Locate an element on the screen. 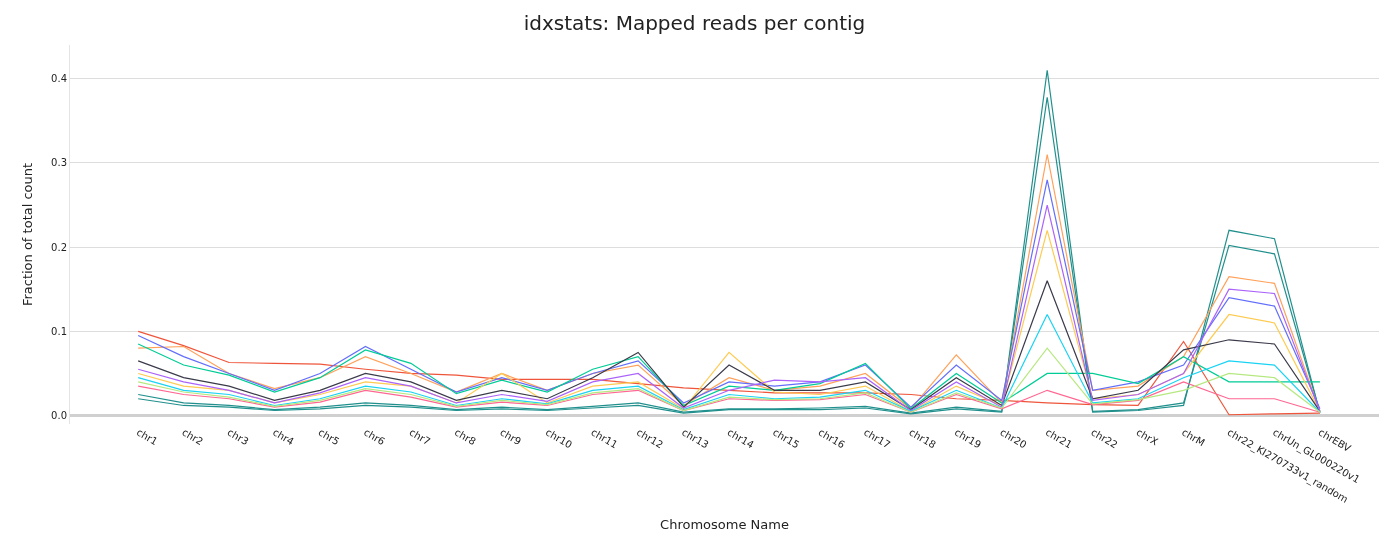  y-tick-label: 0.2 is located at coordinates (59, 247).